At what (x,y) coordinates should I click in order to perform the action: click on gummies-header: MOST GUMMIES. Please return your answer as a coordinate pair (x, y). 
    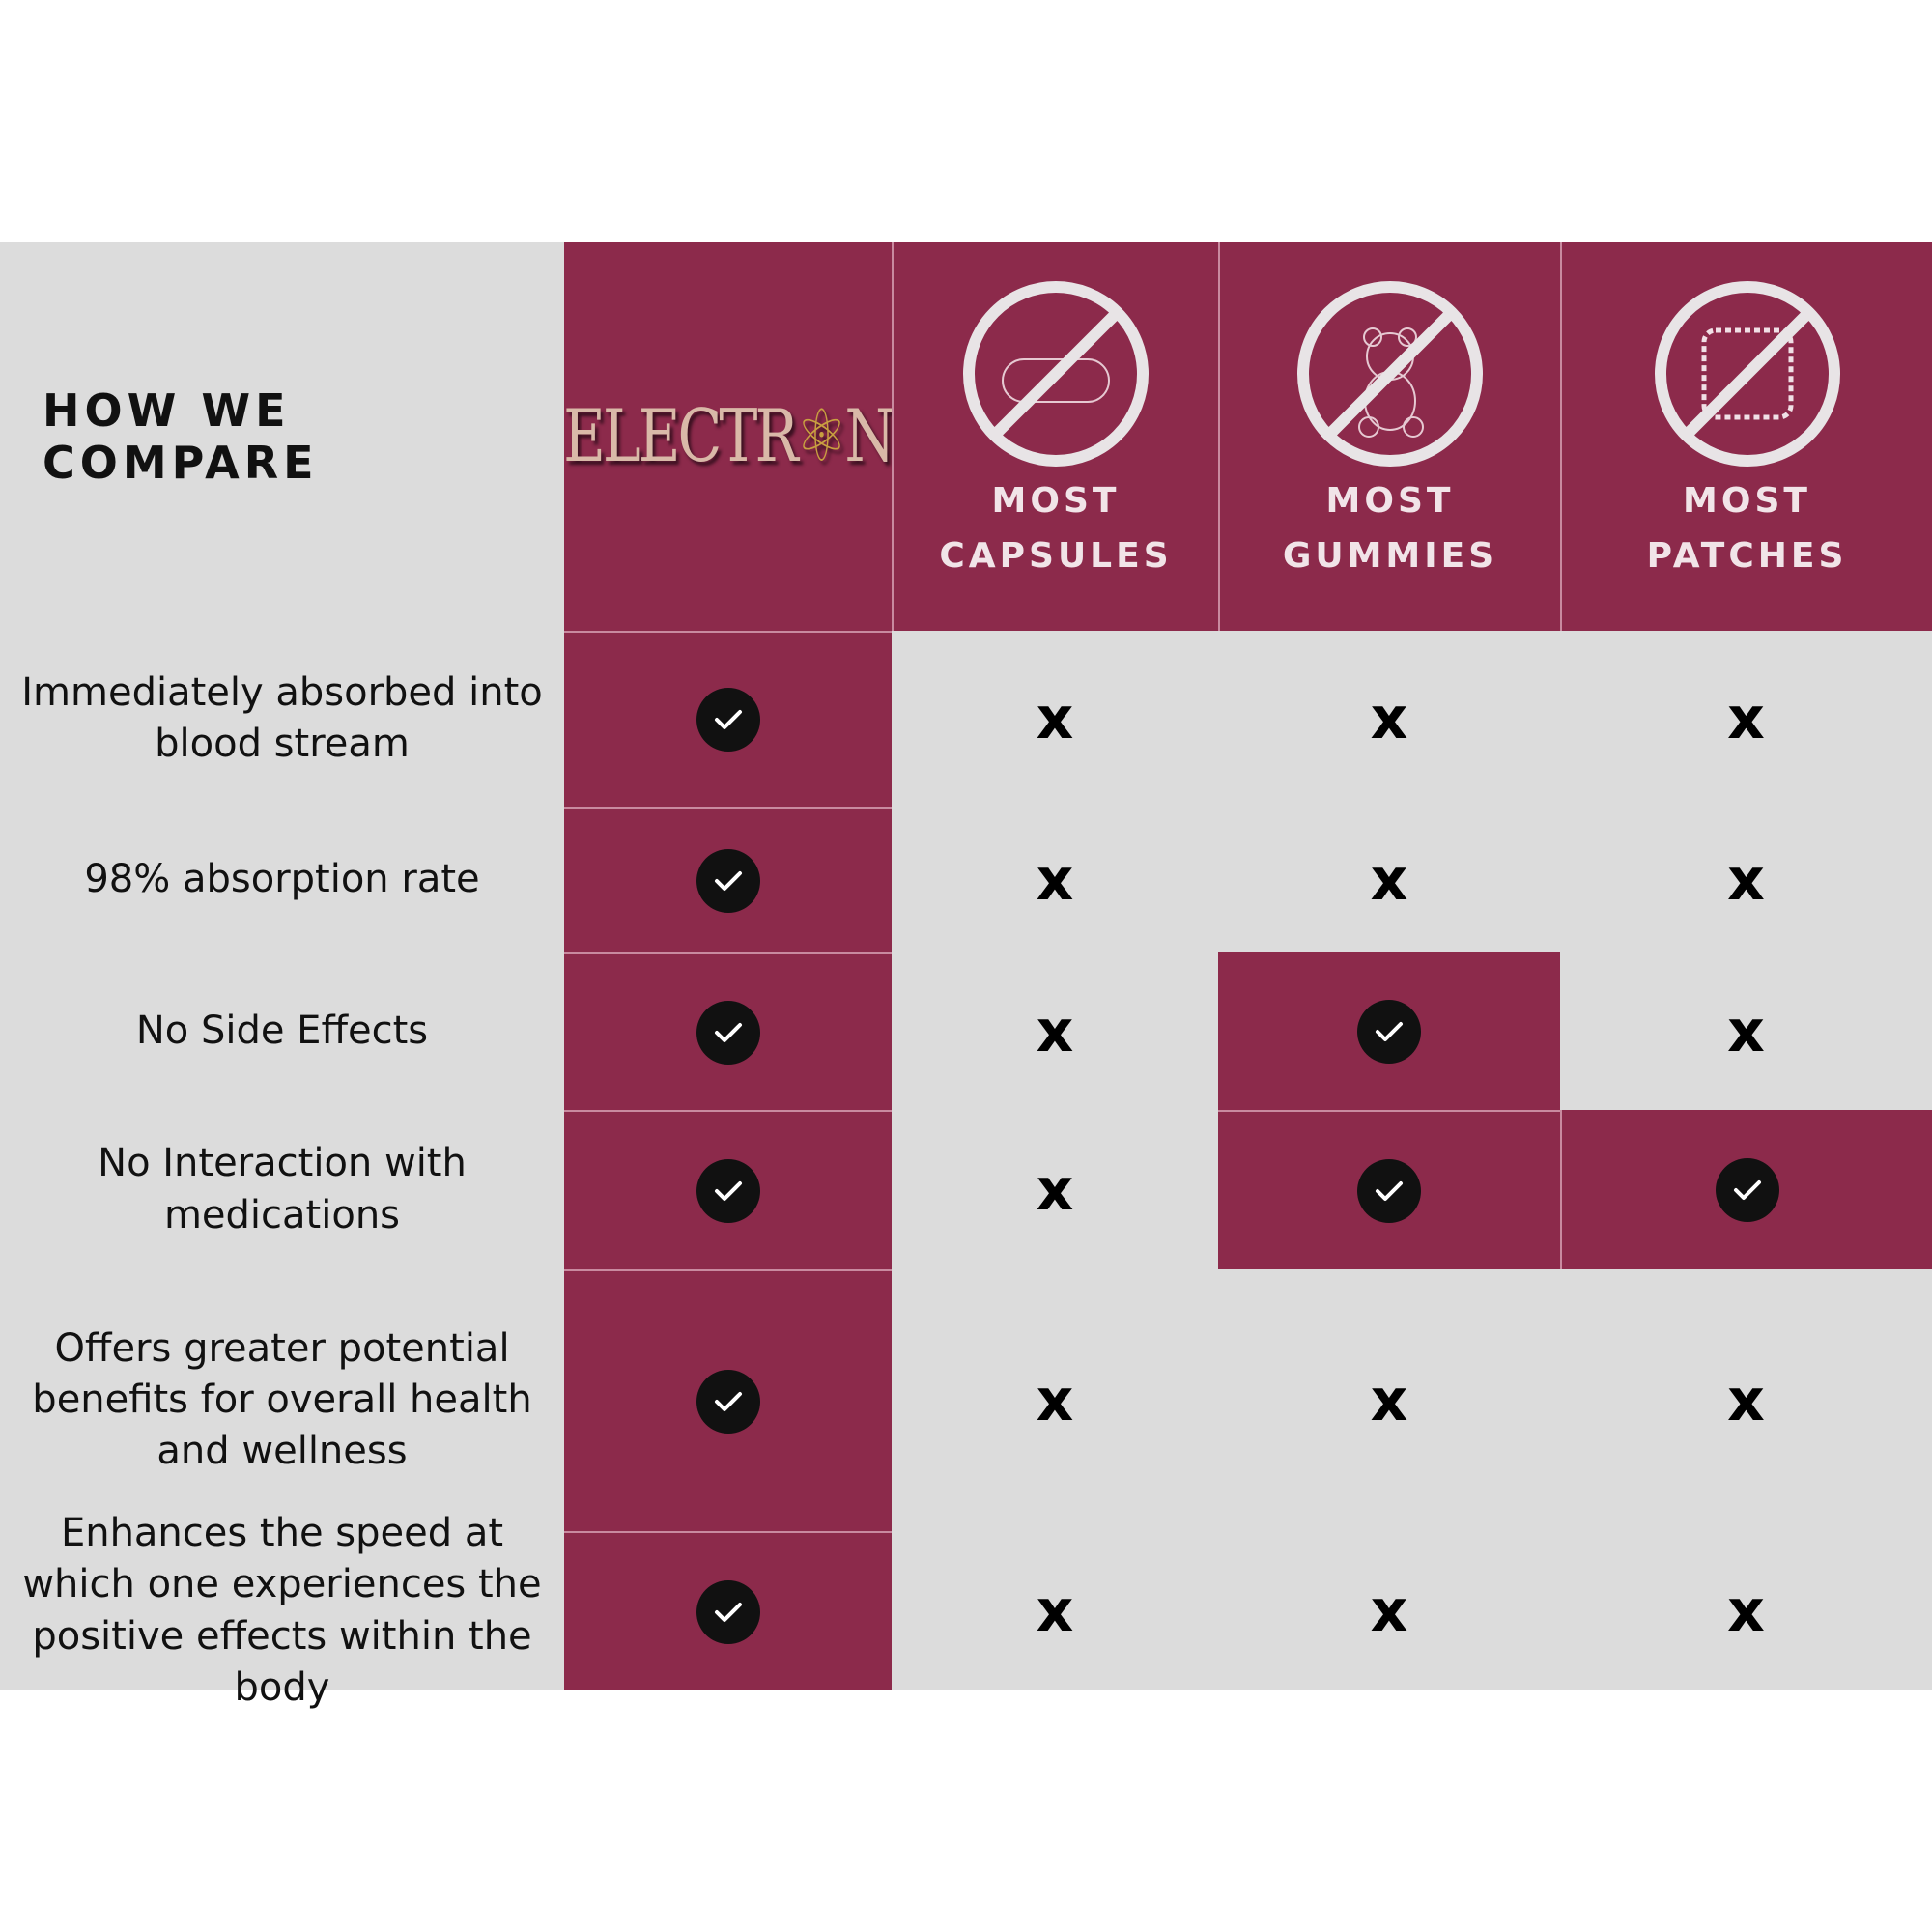
    Looking at the image, I should click on (1389, 436).